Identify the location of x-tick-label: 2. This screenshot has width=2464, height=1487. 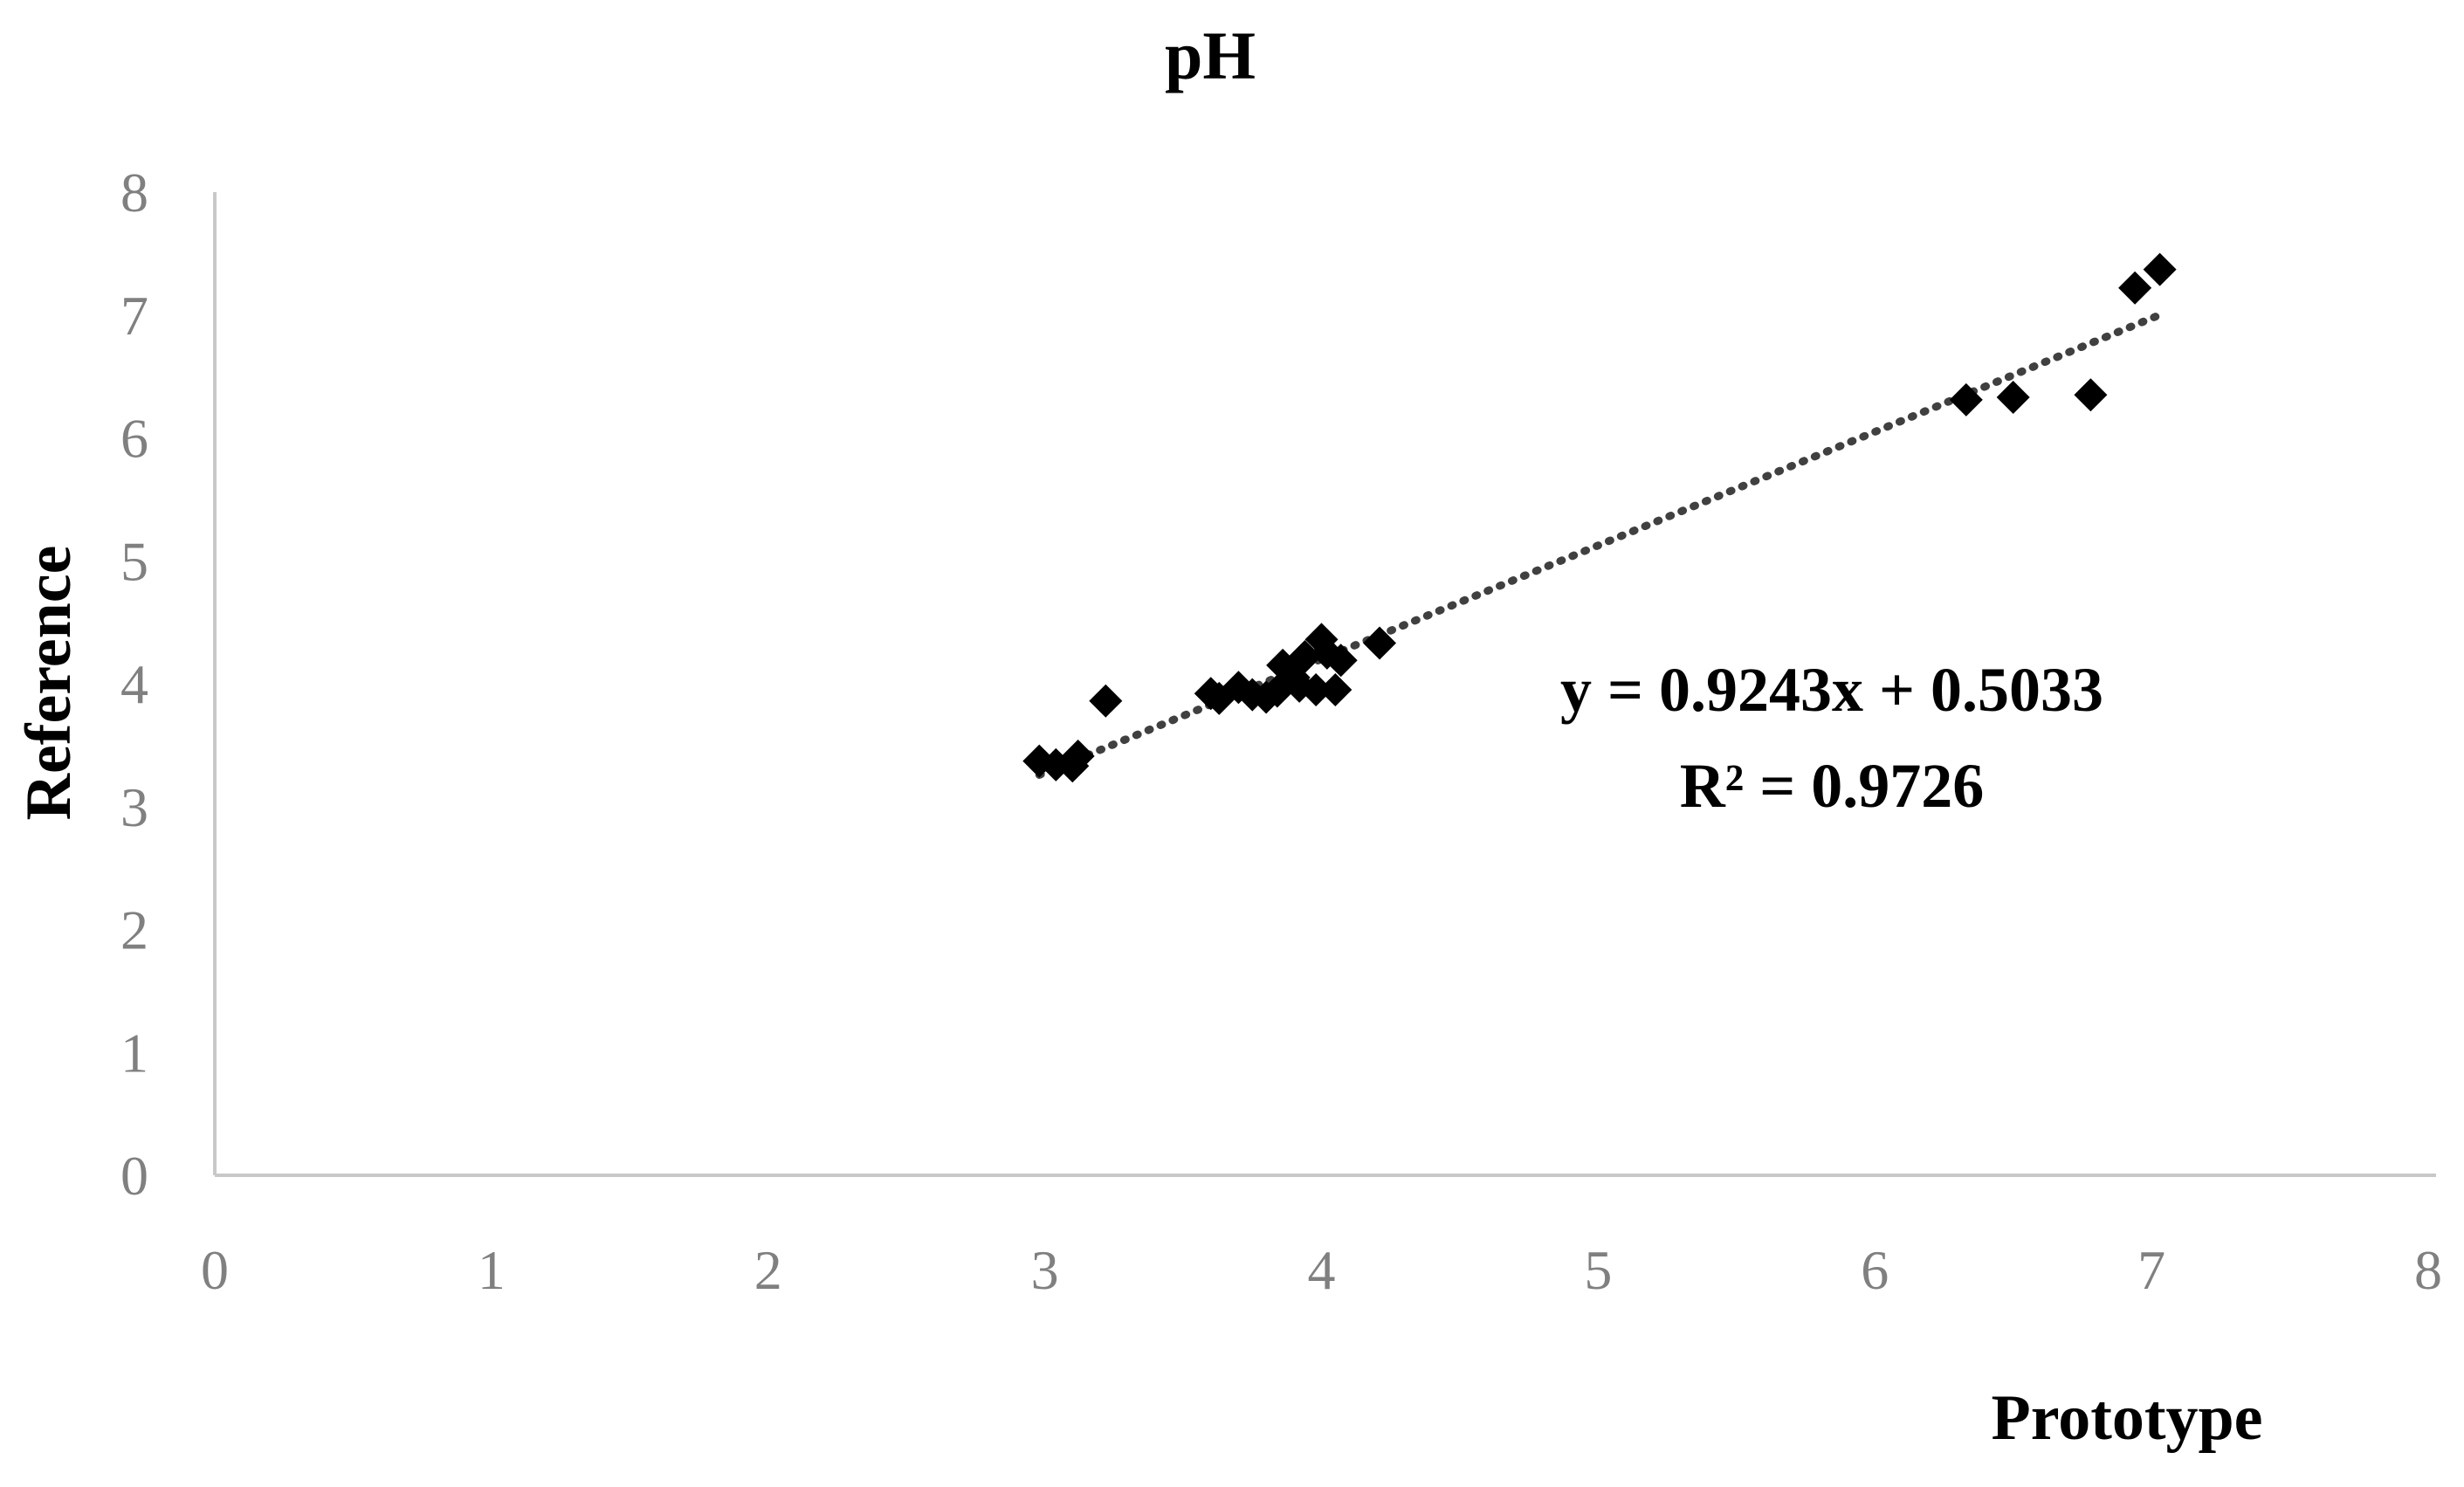
(768, 1270).